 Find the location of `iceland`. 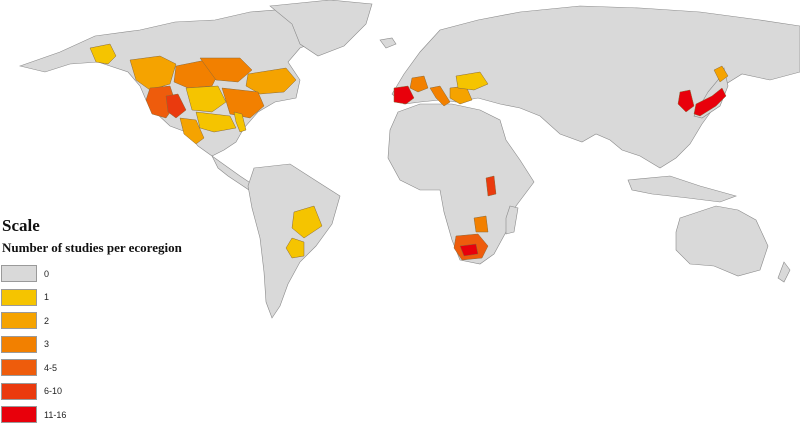

iceland is located at coordinates (388, 43).